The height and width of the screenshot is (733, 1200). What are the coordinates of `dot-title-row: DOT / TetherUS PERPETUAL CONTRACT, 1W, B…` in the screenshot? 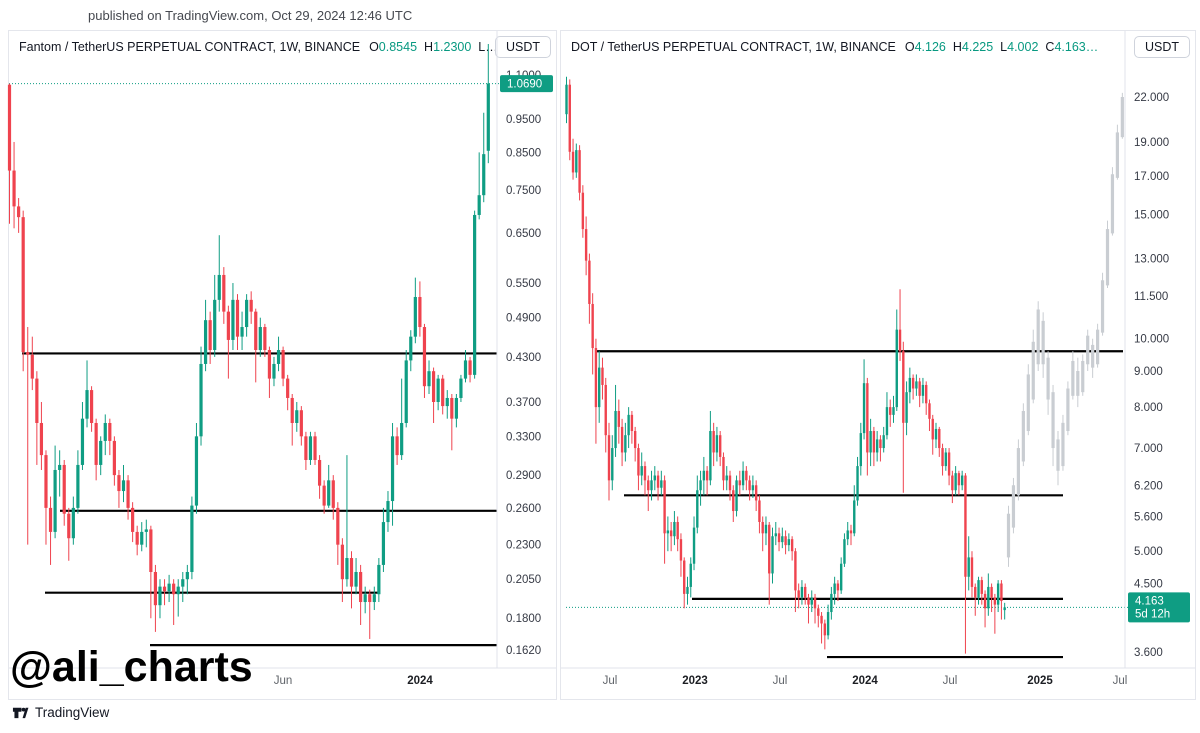 It's located at (834, 47).